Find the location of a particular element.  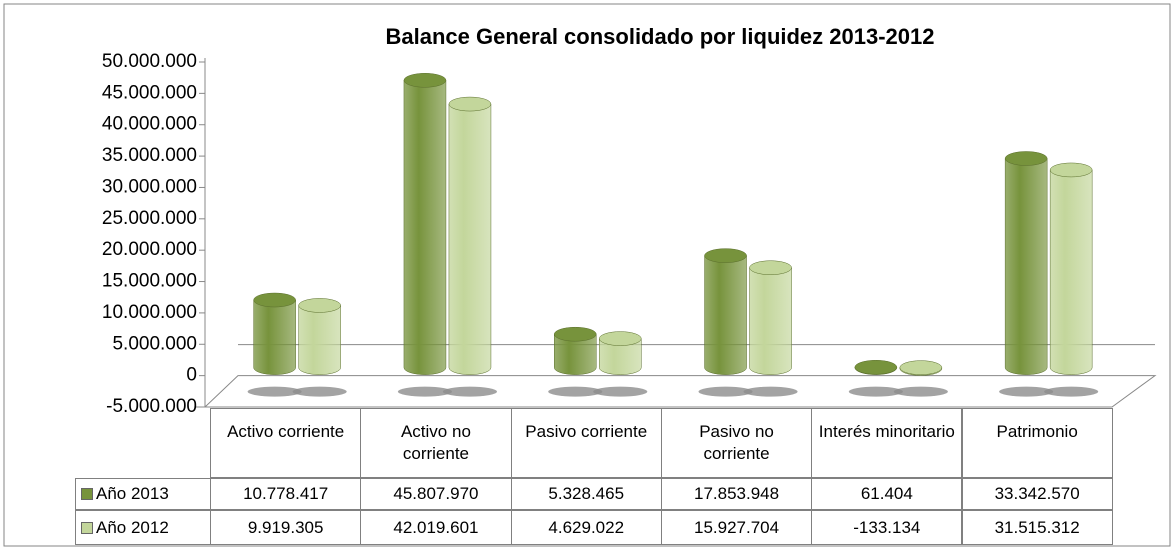

y-tick-label: 10.000.000 is located at coordinates (149, 312).